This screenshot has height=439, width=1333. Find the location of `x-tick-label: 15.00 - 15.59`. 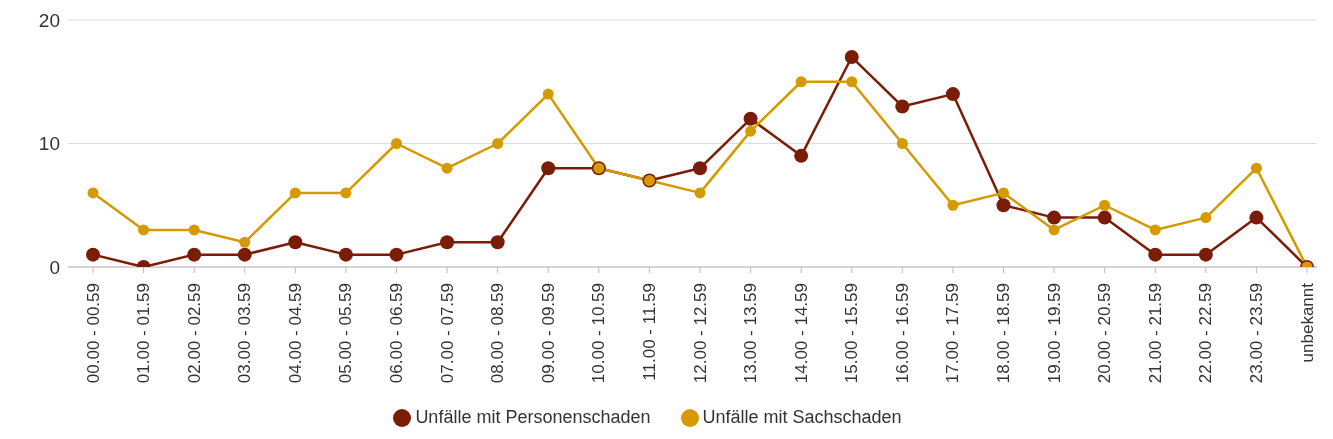

x-tick-label: 15.00 - 15.59 is located at coordinates (852, 333).